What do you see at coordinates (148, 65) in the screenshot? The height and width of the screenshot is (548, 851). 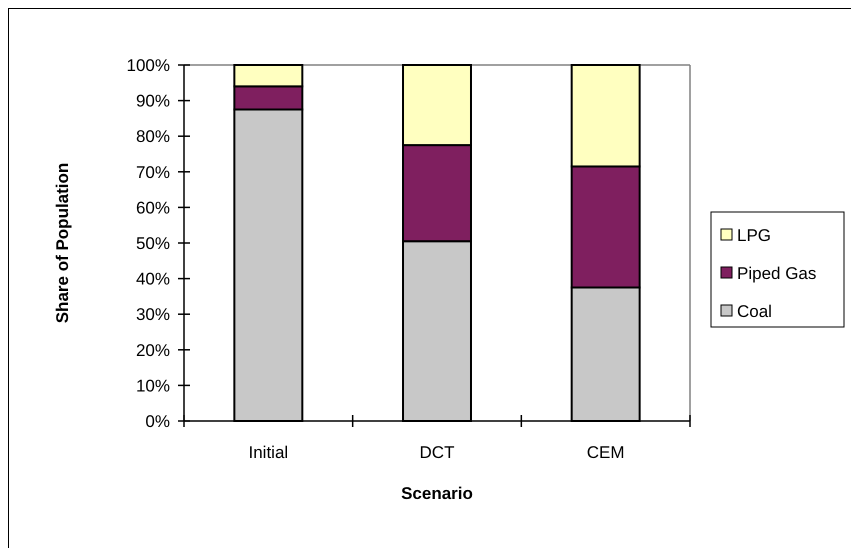 I see `y-tick-label: 100%` at bounding box center [148, 65].